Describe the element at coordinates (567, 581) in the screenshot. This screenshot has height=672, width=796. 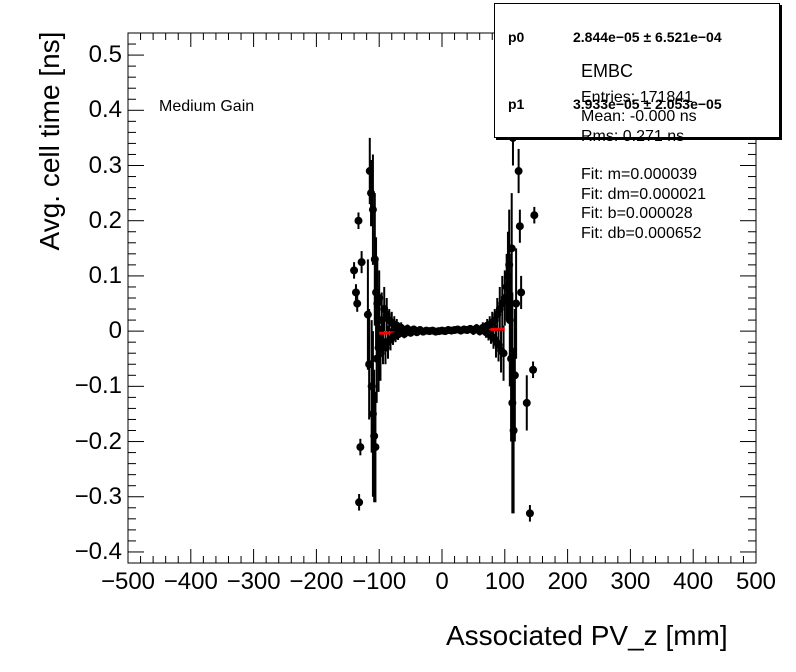
I see `x-tick-label: 200` at that location.